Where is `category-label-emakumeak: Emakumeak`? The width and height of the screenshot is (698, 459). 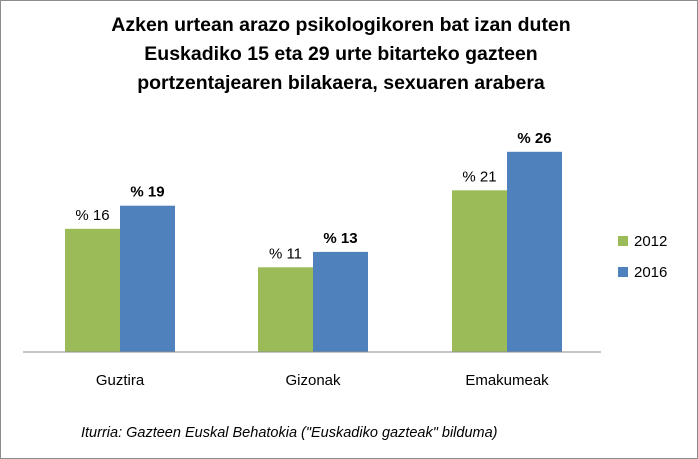 category-label-emakumeak: Emakumeak is located at coordinates (507, 380).